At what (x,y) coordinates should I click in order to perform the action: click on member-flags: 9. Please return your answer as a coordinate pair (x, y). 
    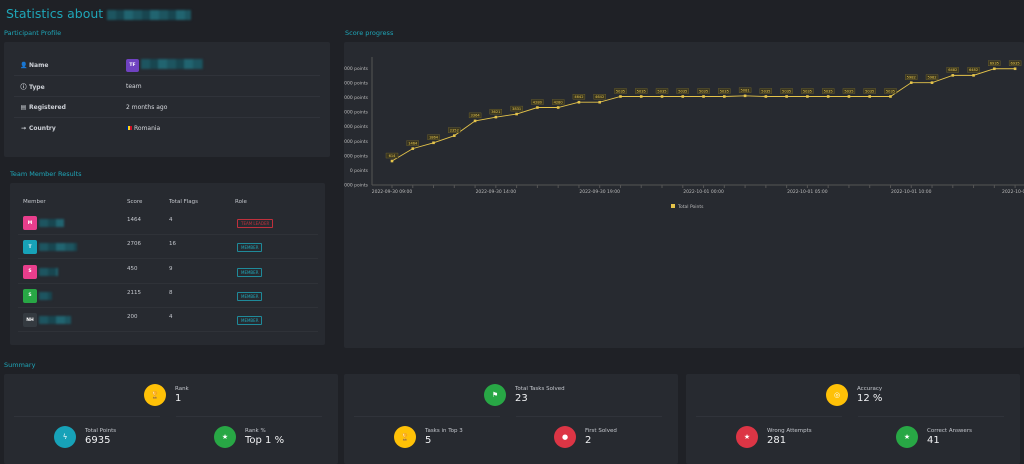
    Looking at the image, I should click on (171, 268).